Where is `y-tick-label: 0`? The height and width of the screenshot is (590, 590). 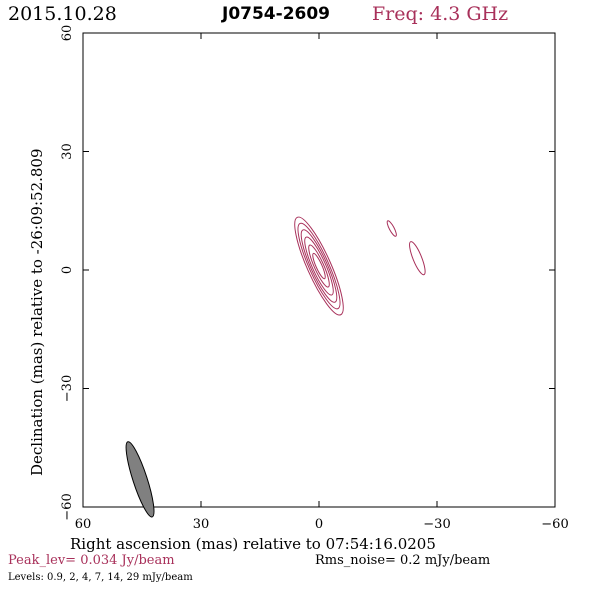 y-tick-label: 0 is located at coordinates (67, 270).